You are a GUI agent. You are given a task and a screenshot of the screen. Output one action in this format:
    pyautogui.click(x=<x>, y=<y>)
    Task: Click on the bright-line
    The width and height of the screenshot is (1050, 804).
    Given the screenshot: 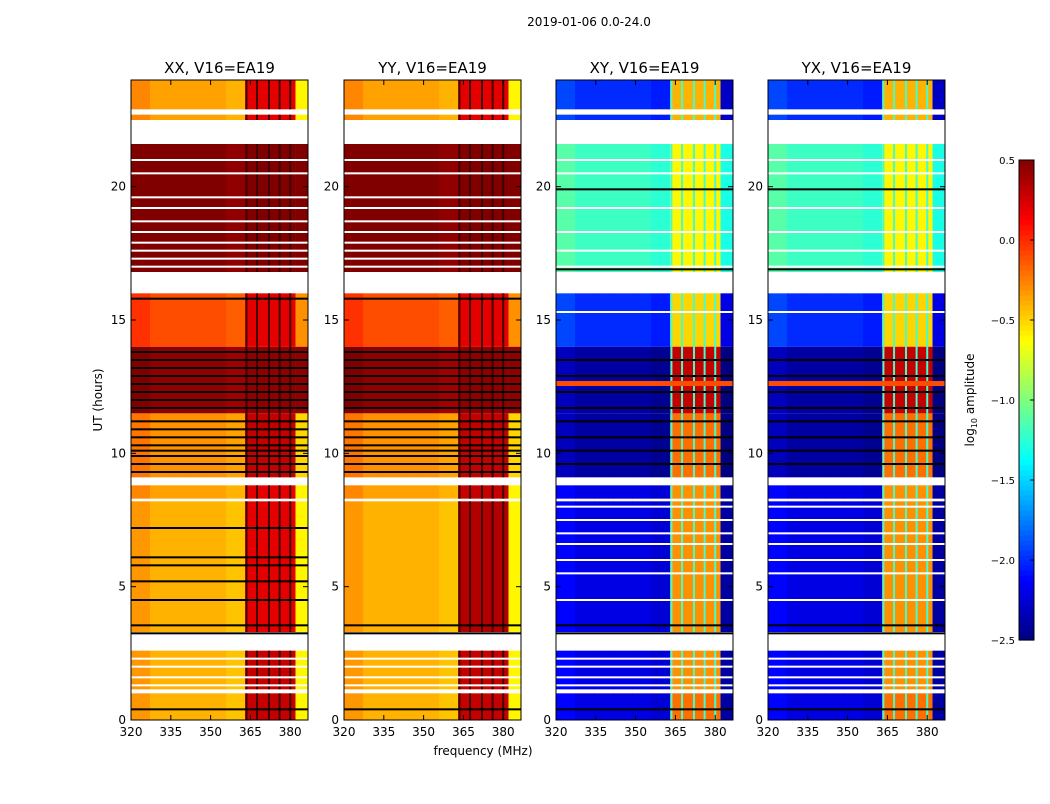 What is the action you would take?
    pyautogui.click(x=856, y=383)
    